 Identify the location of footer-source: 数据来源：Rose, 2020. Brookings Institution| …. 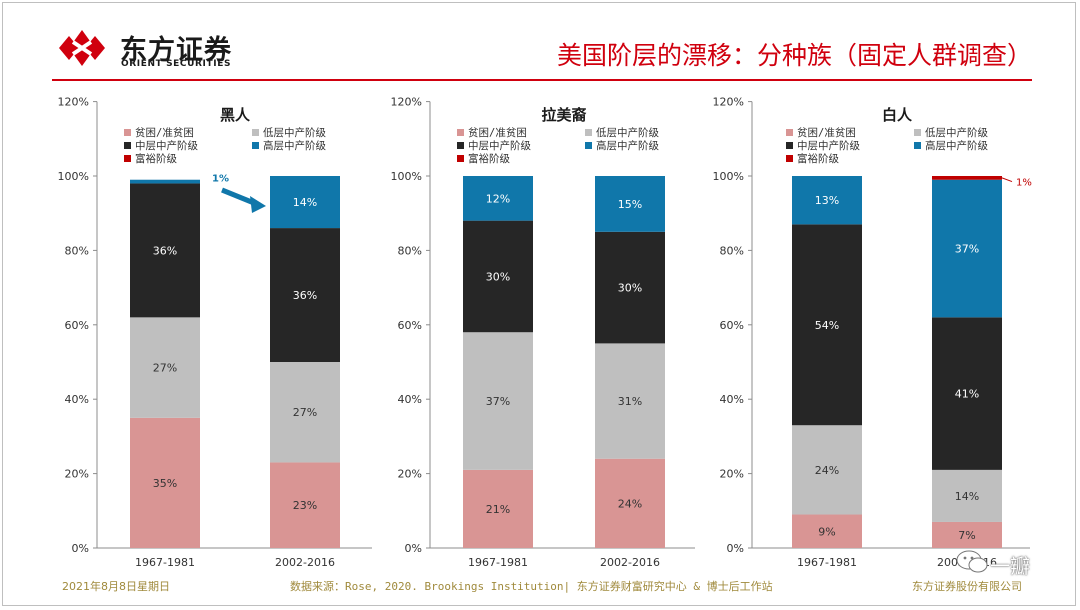
(531, 586).